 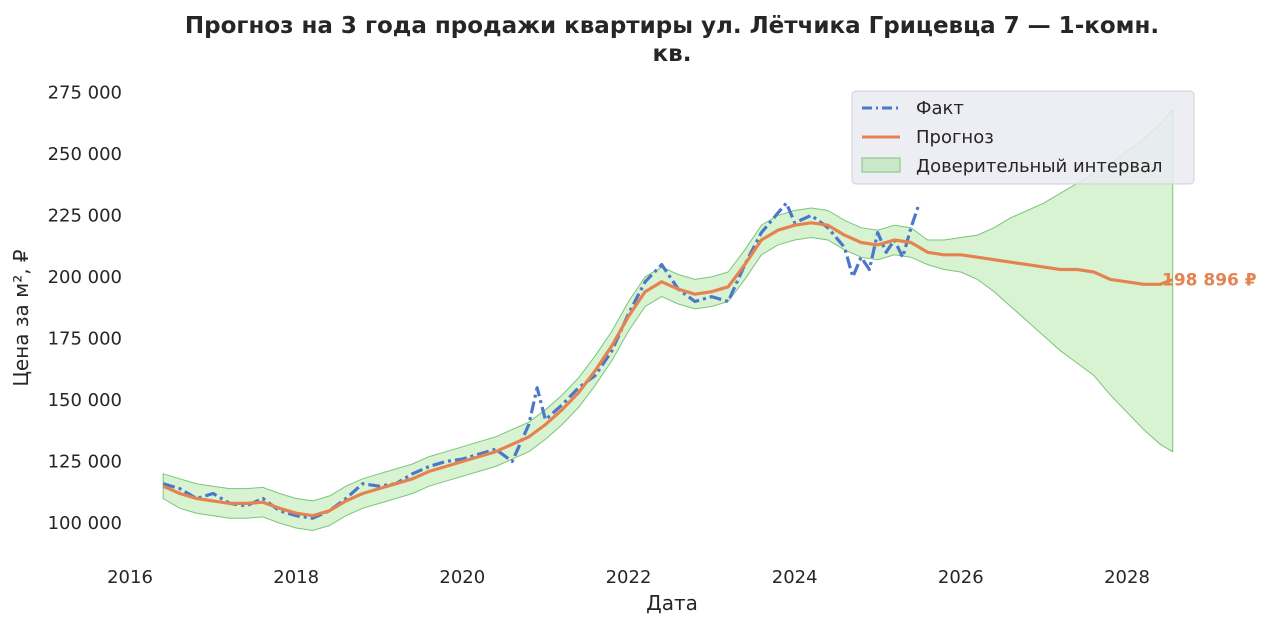 What do you see at coordinates (1209, 281) in the screenshot?
I see `last-forecast-value-label: 198 896 ₽` at bounding box center [1209, 281].